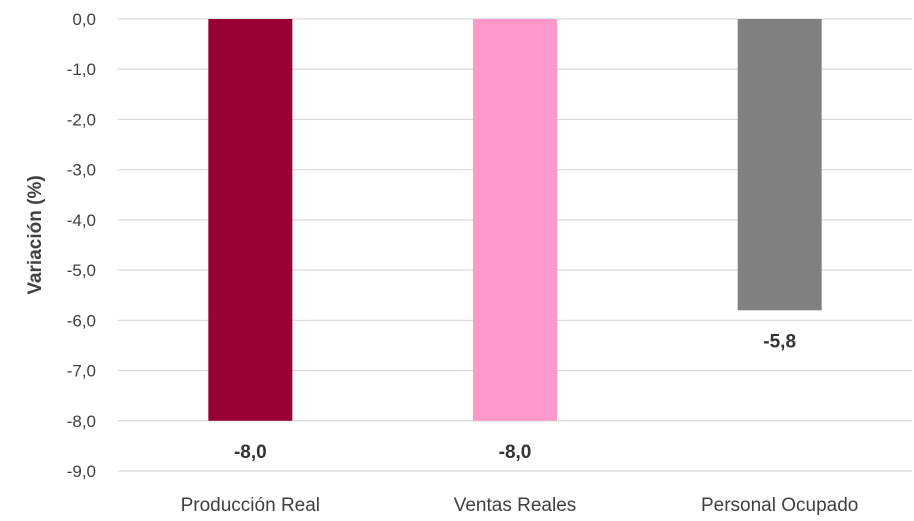 Image resolution: width=914 pixels, height=521 pixels. I want to click on data-label-2: -8,0, so click(515, 452).